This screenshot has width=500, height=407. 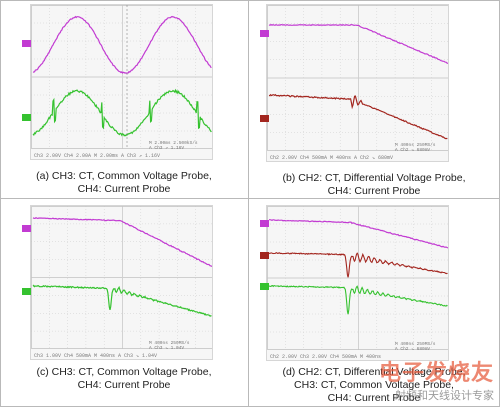 What do you see at coordinates (264, 33) in the screenshot?
I see `channel-marker-b1` at bounding box center [264, 33].